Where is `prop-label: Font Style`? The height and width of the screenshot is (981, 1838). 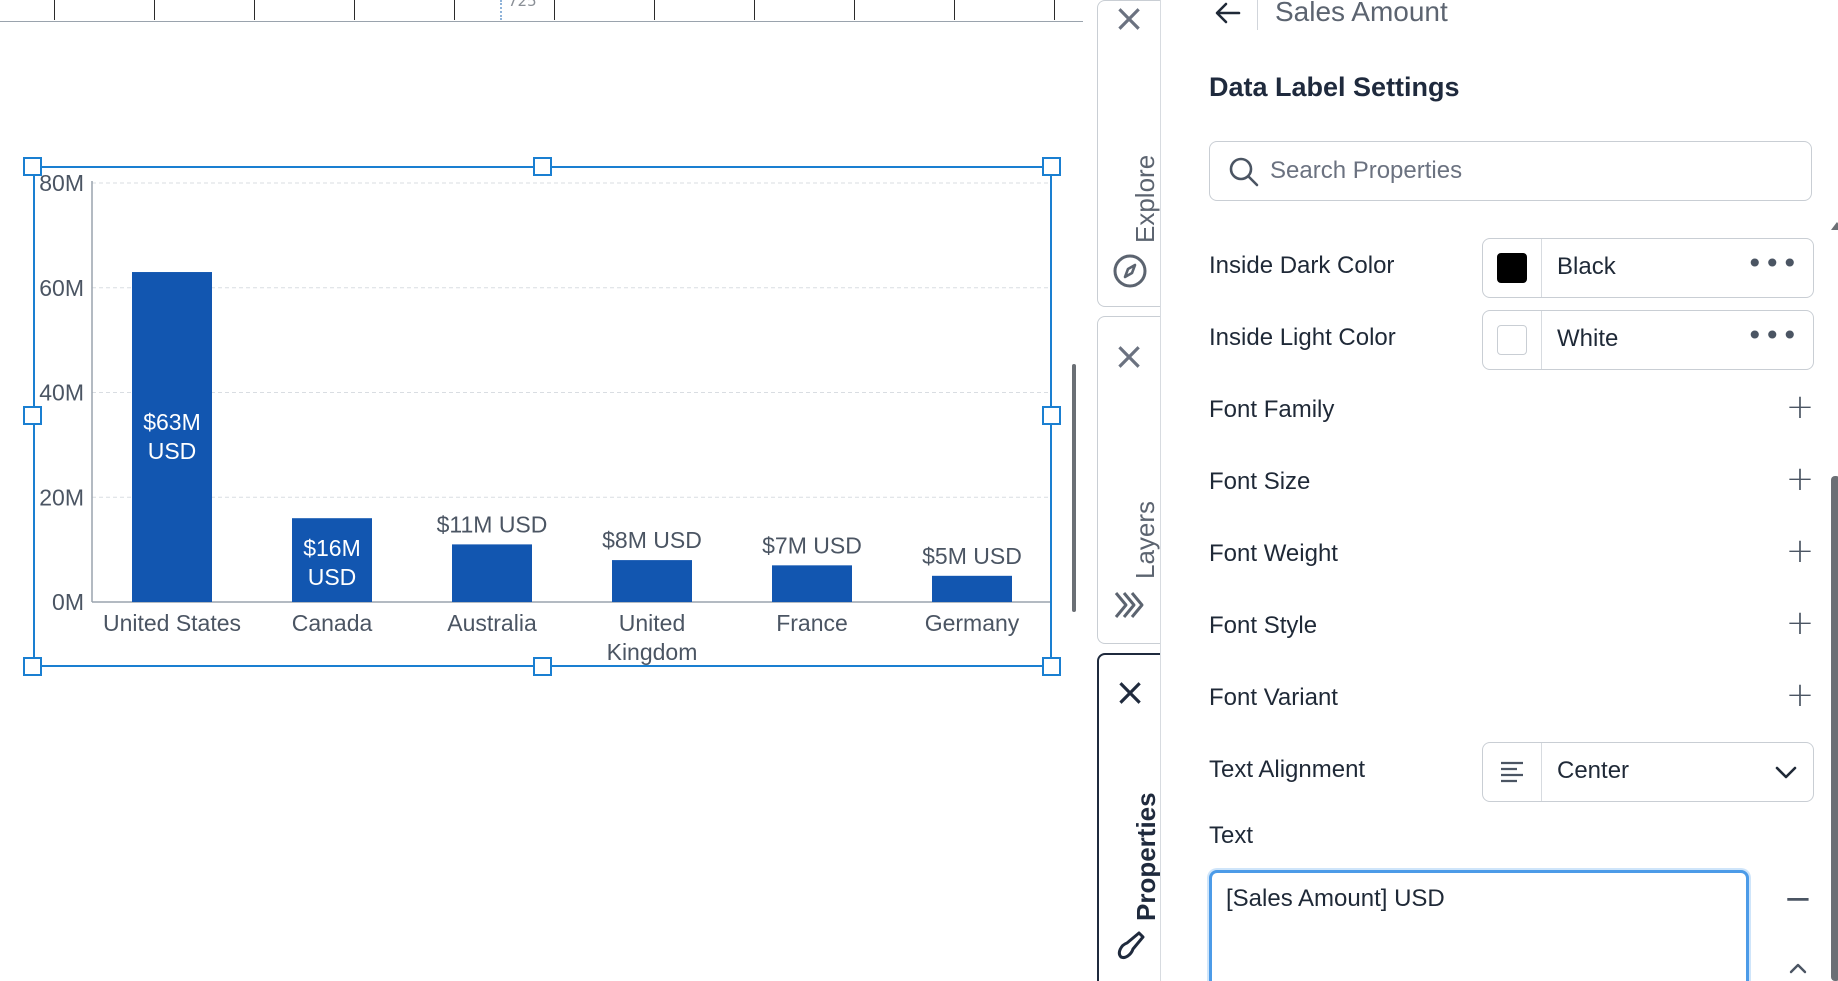
prop-label: Font Style is located at coordinates (1263, 625).